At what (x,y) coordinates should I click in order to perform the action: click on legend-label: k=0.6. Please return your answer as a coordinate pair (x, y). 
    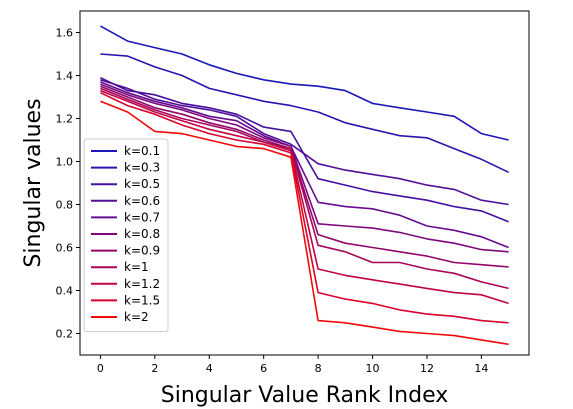
    Looking at the image, I should click on (142, 201).